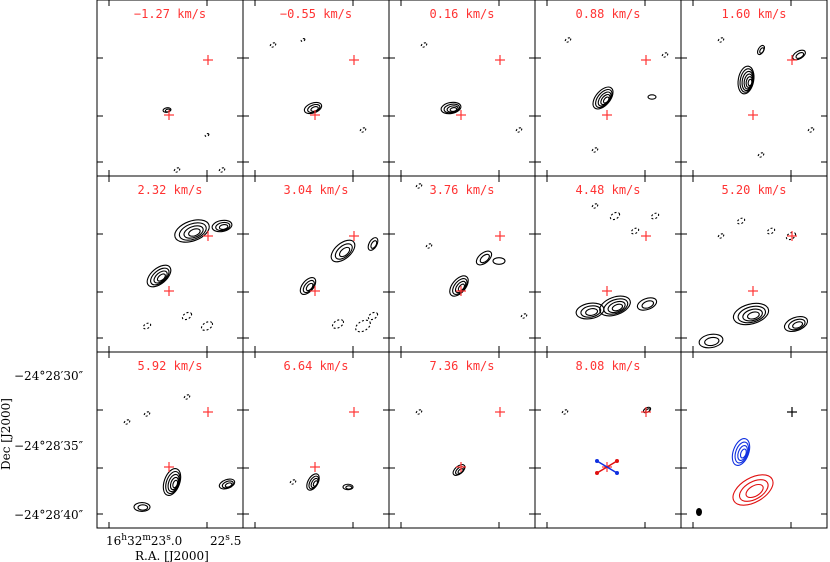 Image resolution: width=830 pixels, height=562 pixels. Describe the element at coordinates (169, 366) in the screenshot. I see `velocity-label: 5.92 km/s` at that location.